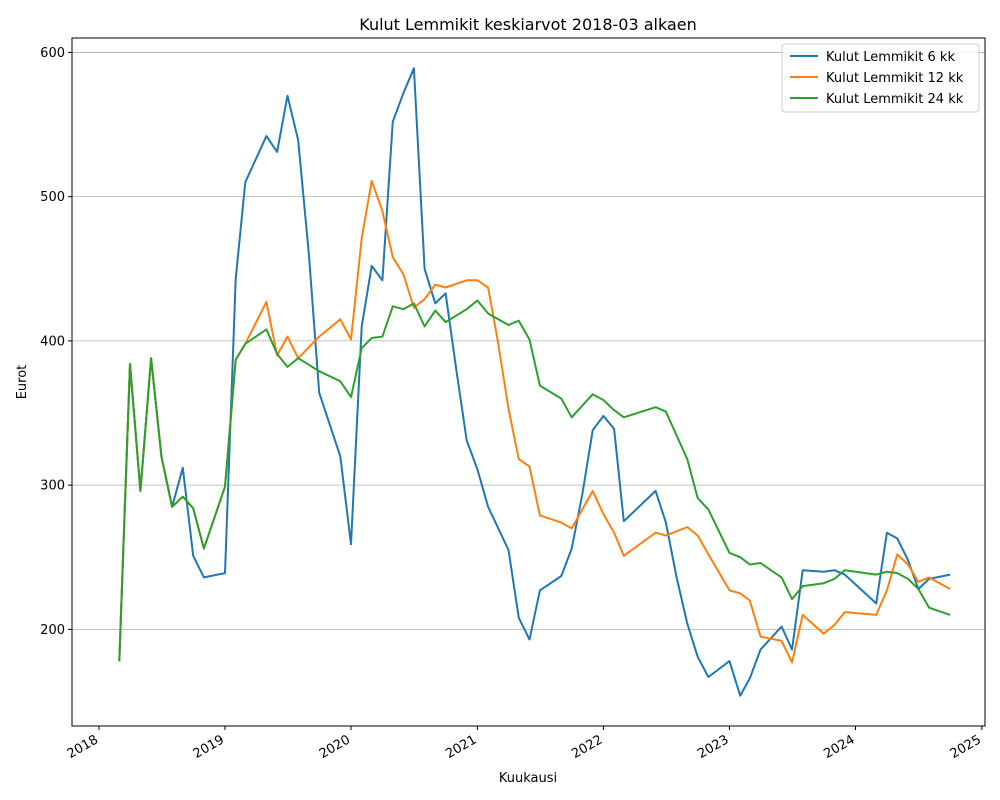 The height and width of the screenshot is (800, 1000). Describe the element at coordinates (895, 99) in the screenshot. I see `legend-label-3: Kulut Lemmikit 24 kk` at that location.